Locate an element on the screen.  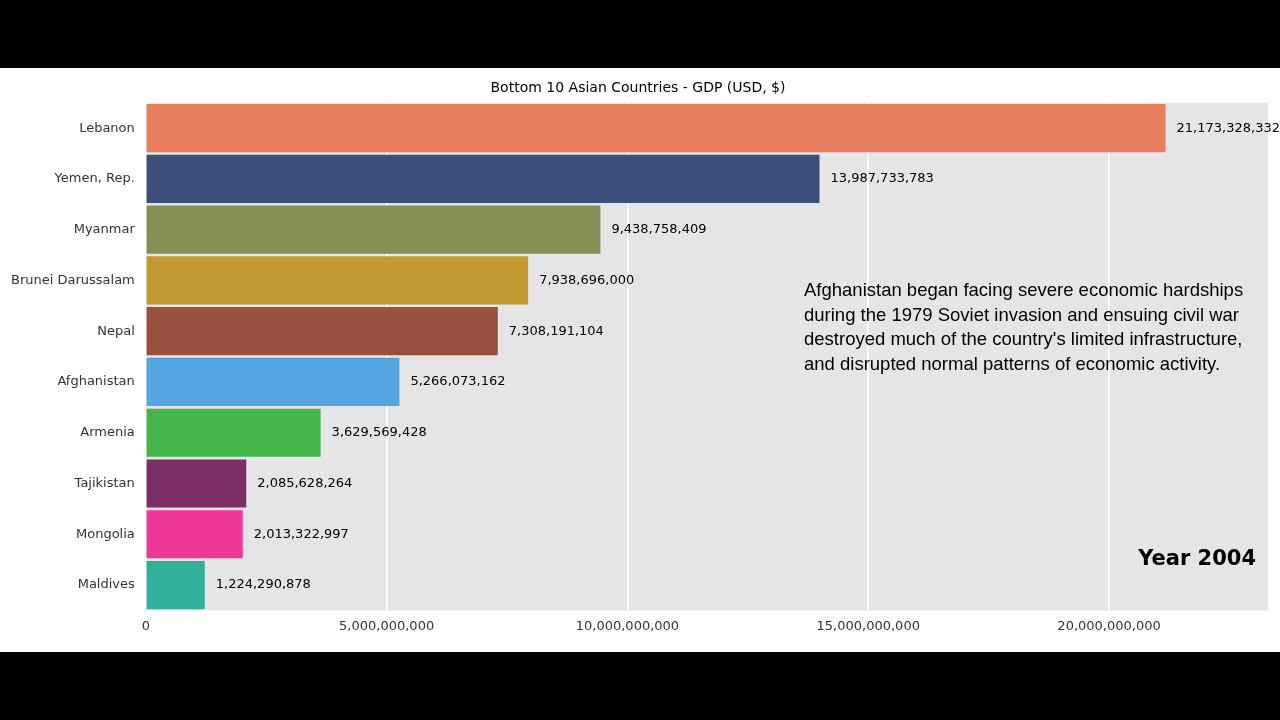
x-tick-label: 5,000,000,000 is located at coordinates (387, 625).